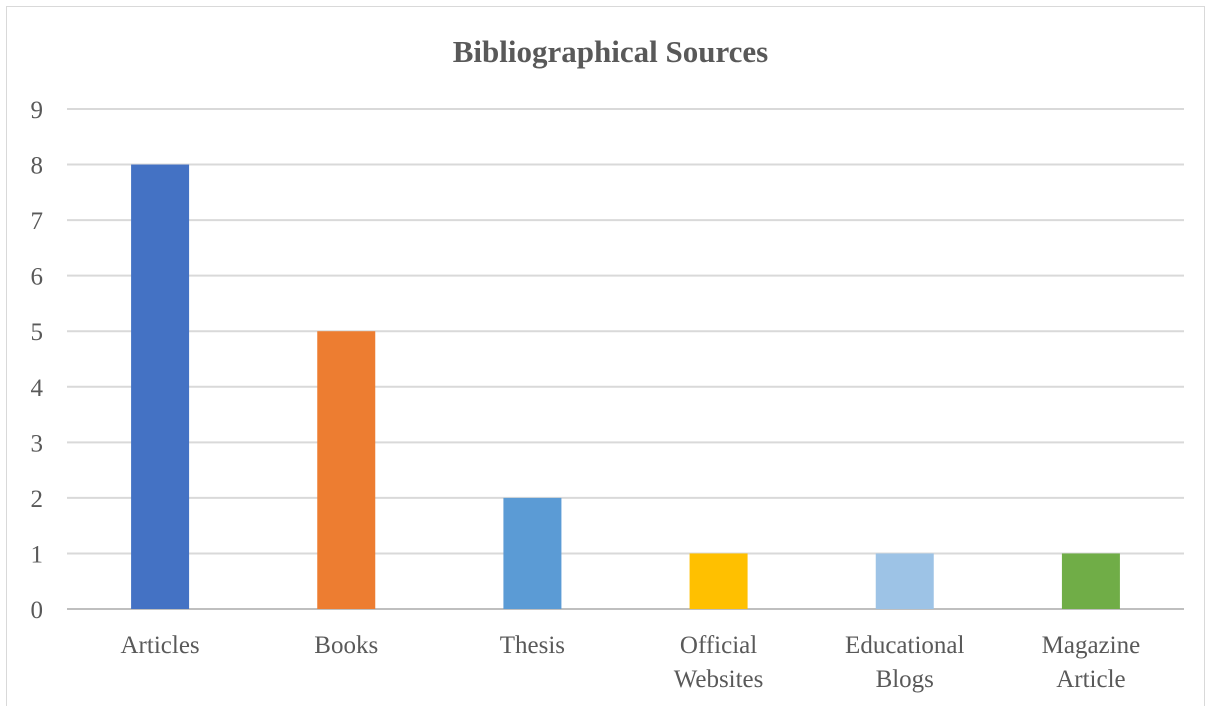  Describe the element at coordinates (37, 554) in the screenshot. I see `y-tick-label: 1` at that location.